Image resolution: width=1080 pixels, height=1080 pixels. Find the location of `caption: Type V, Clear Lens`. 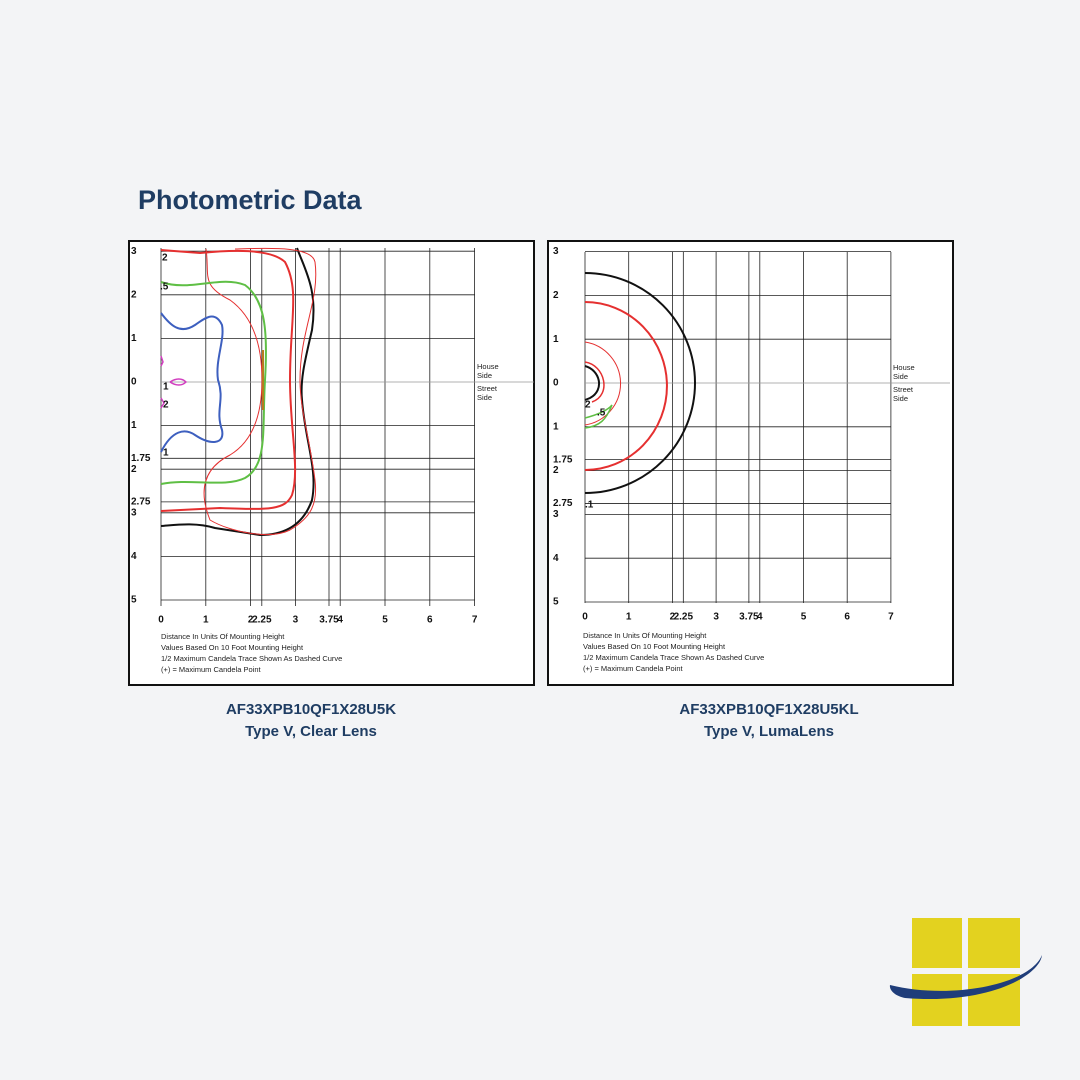

caption: Type V, Clear Lens is located at coordinates (311, 731).